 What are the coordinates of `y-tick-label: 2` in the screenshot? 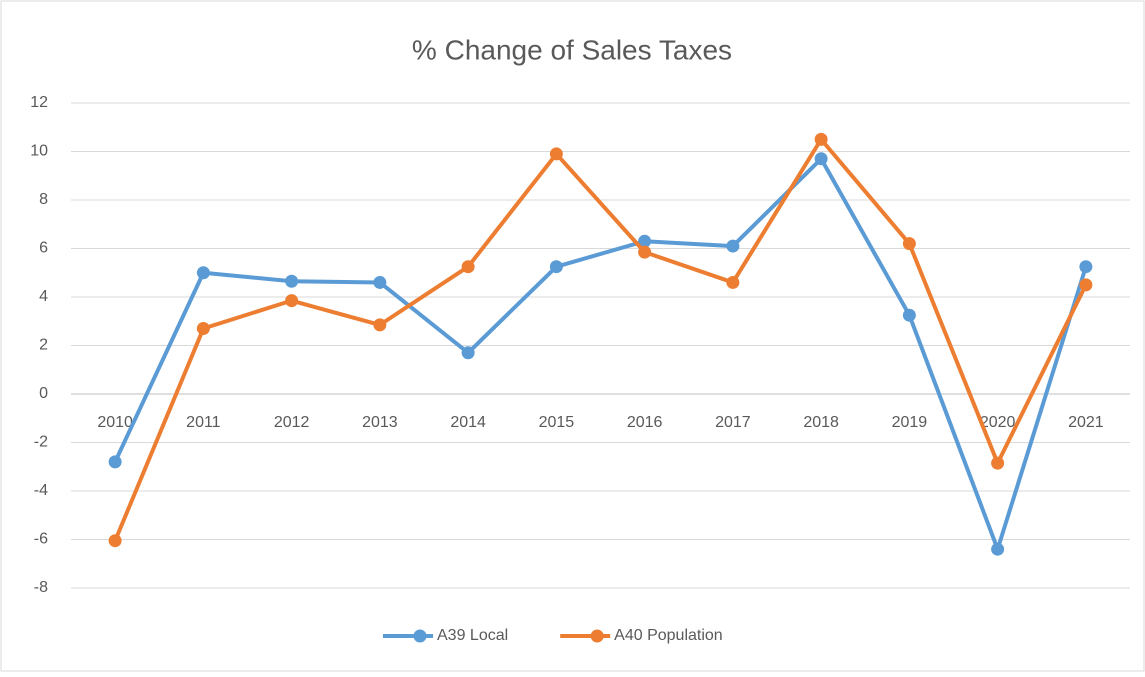 It's located at (43, 345).